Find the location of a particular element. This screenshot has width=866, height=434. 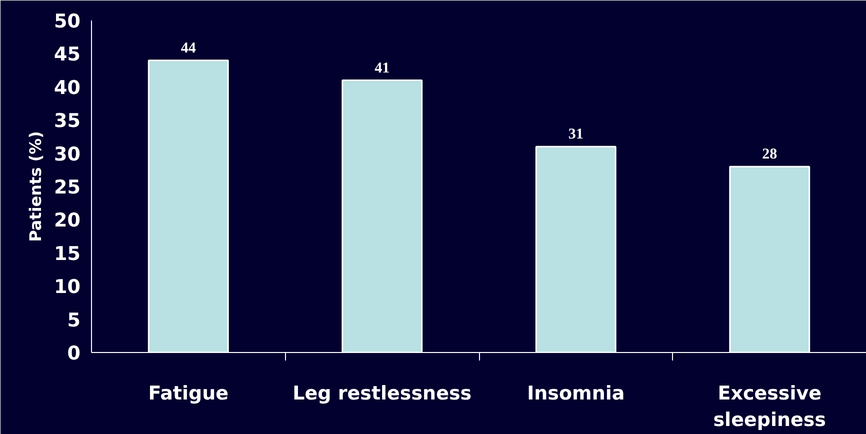

x-tick-label: Excessive sleepiness is located at coordinates (769, 406).